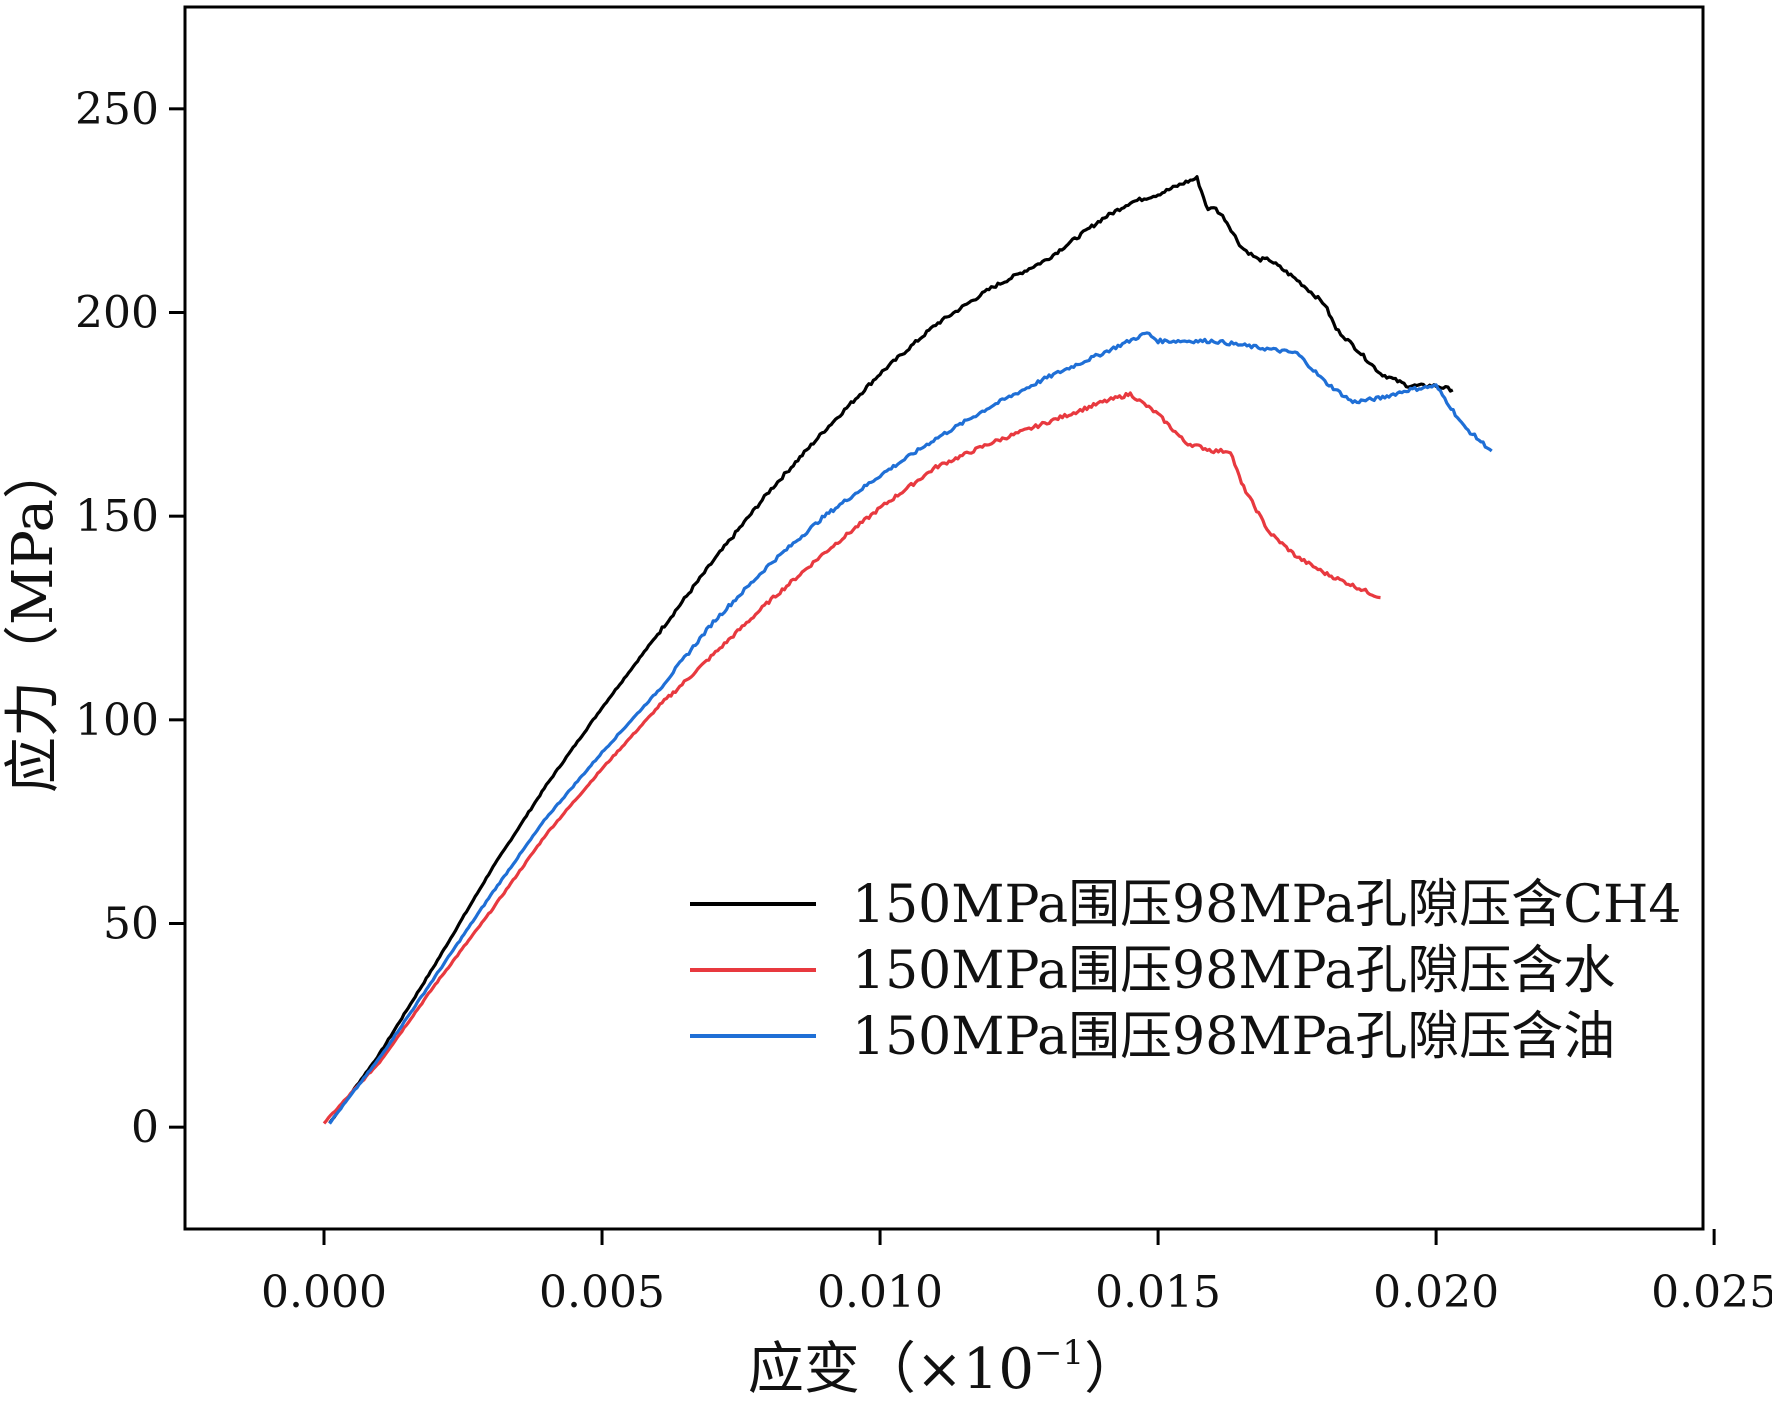  What do you see at coordinates (117, 516) in the screenshot?
I see `y-tick-label: 150` at bounding box center [117, 516].